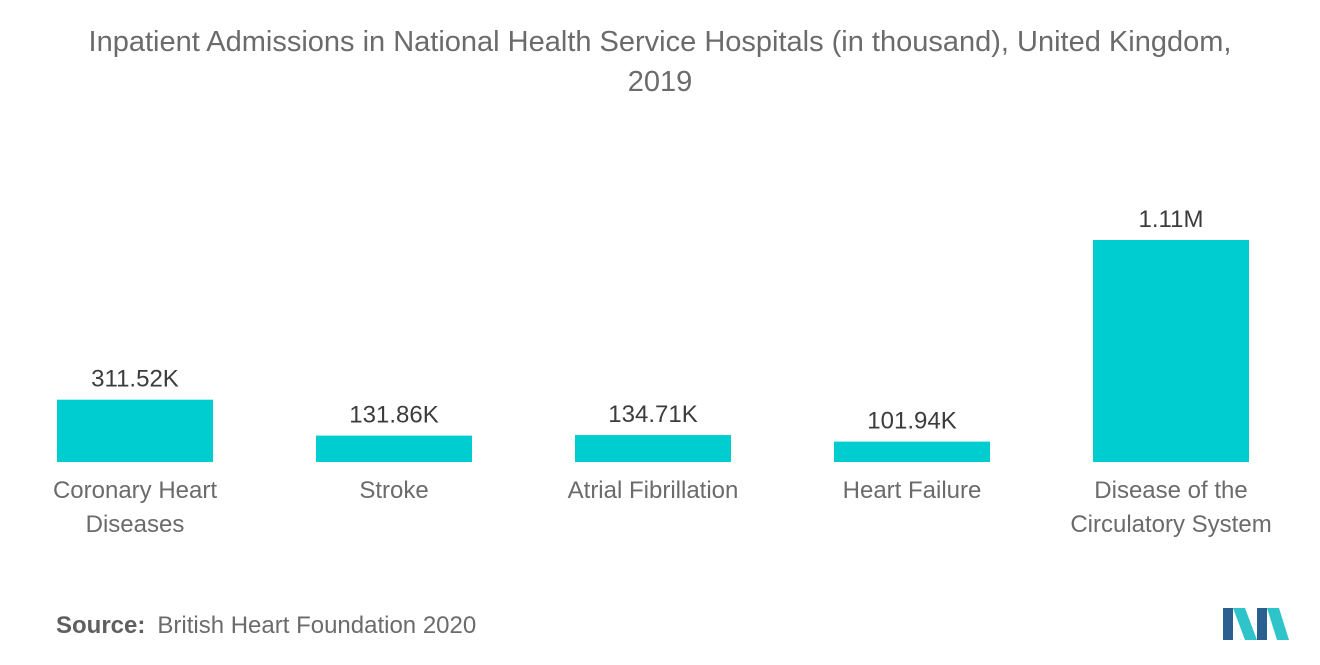 The width and height of the screenshot is (1320, 665). I want to click on source-text: British Heart Foundation 2020, so click(317, 625).